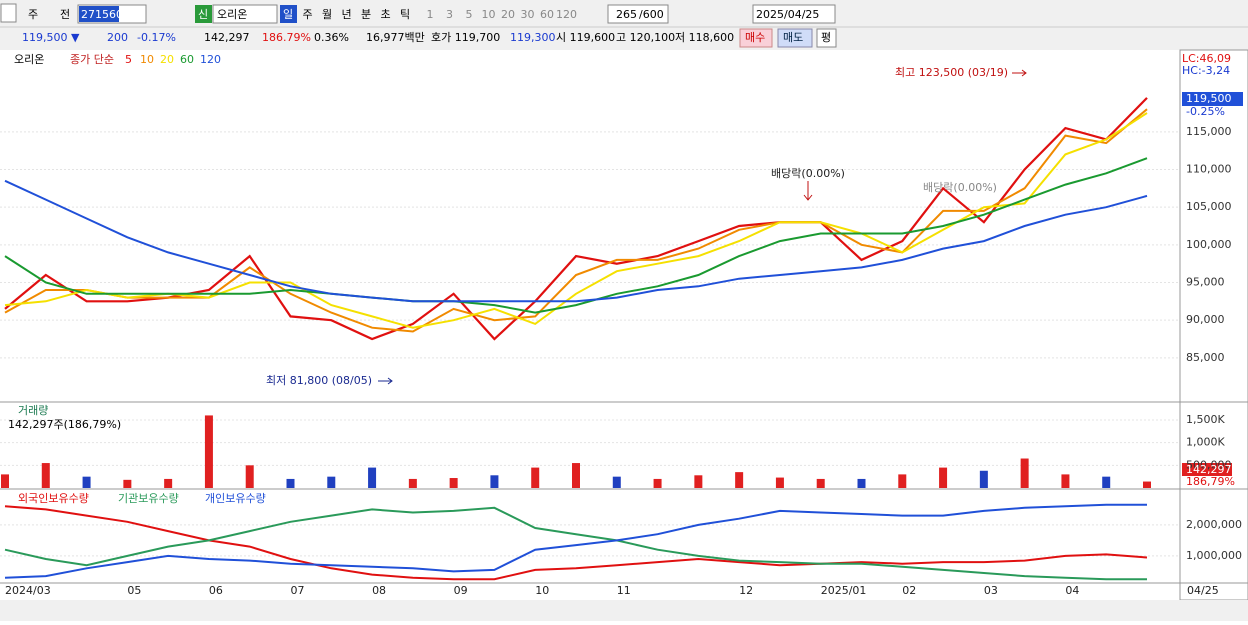 Image resolution: width=1248 pixels, height=625 pixels. Describe the element at coordinates (575, 543) in the screenshot. I see `series-line` at that location.